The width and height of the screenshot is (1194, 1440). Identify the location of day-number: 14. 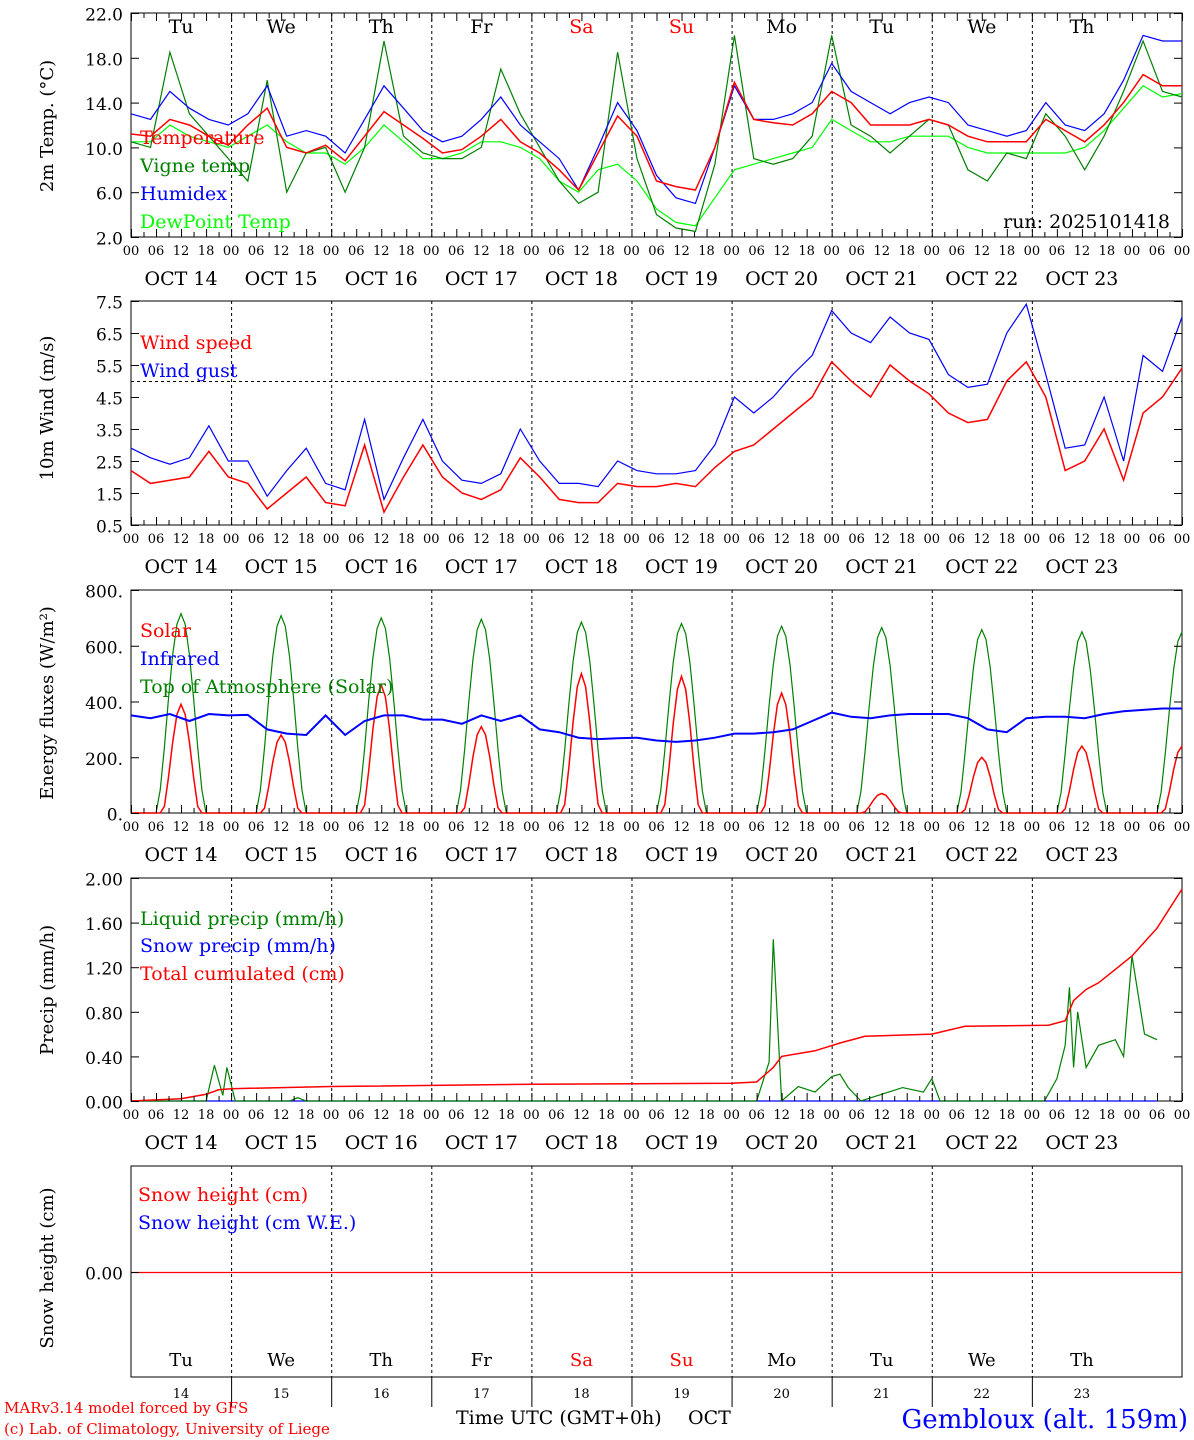
(181, 1394).